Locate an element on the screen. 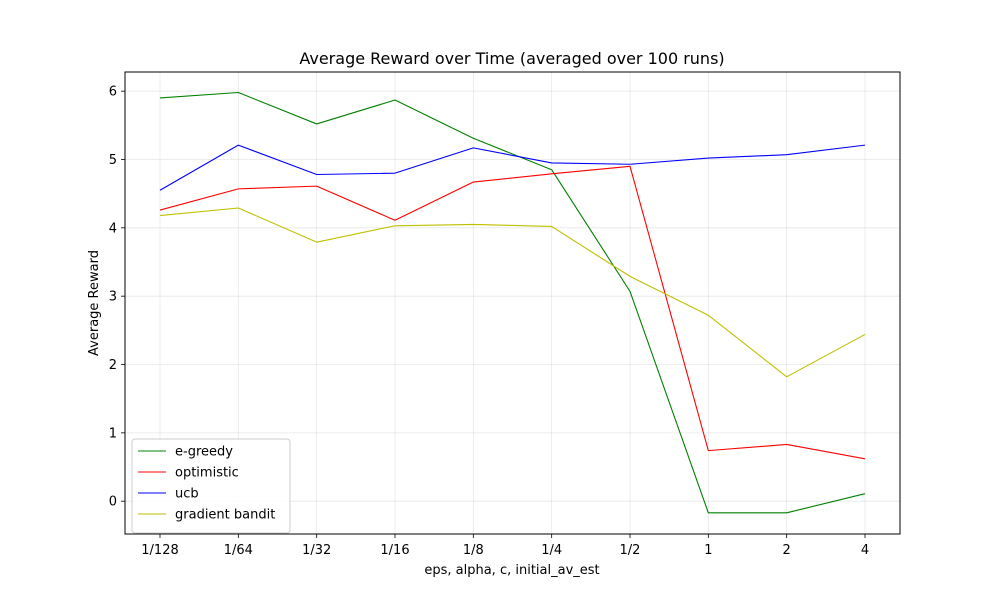  y-tick-label: 4 is located at coordinates (113, 228).